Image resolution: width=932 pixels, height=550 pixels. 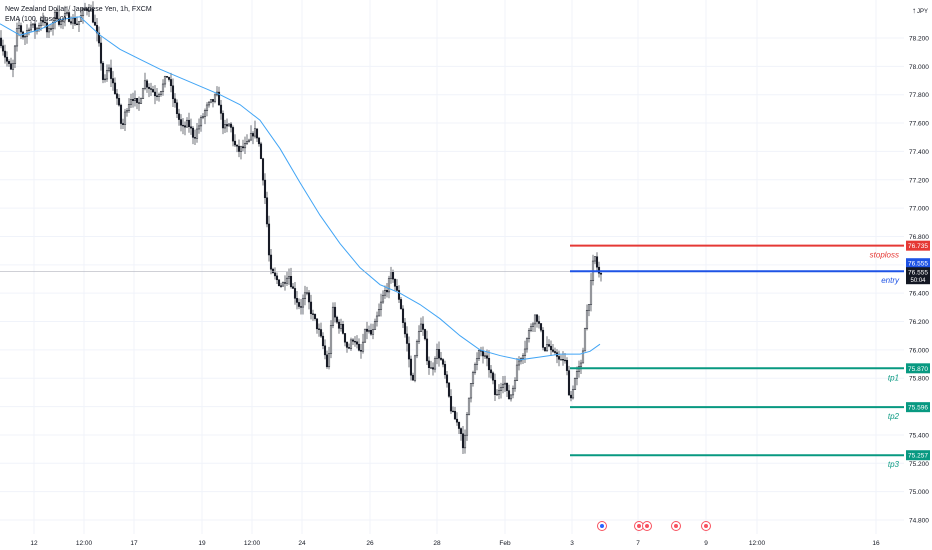 I want to click on price-tick-label: 75.000, so click(x=919, y=492).